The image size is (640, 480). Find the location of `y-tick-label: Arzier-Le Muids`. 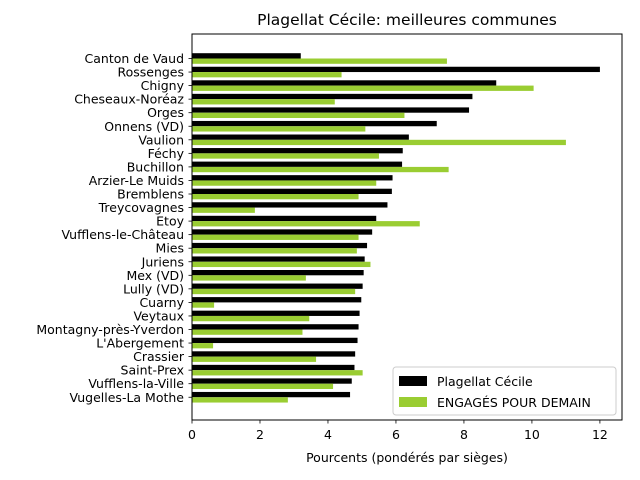

y-tick-label: Arzier-Le Muids is located at coordinates (136, 180).